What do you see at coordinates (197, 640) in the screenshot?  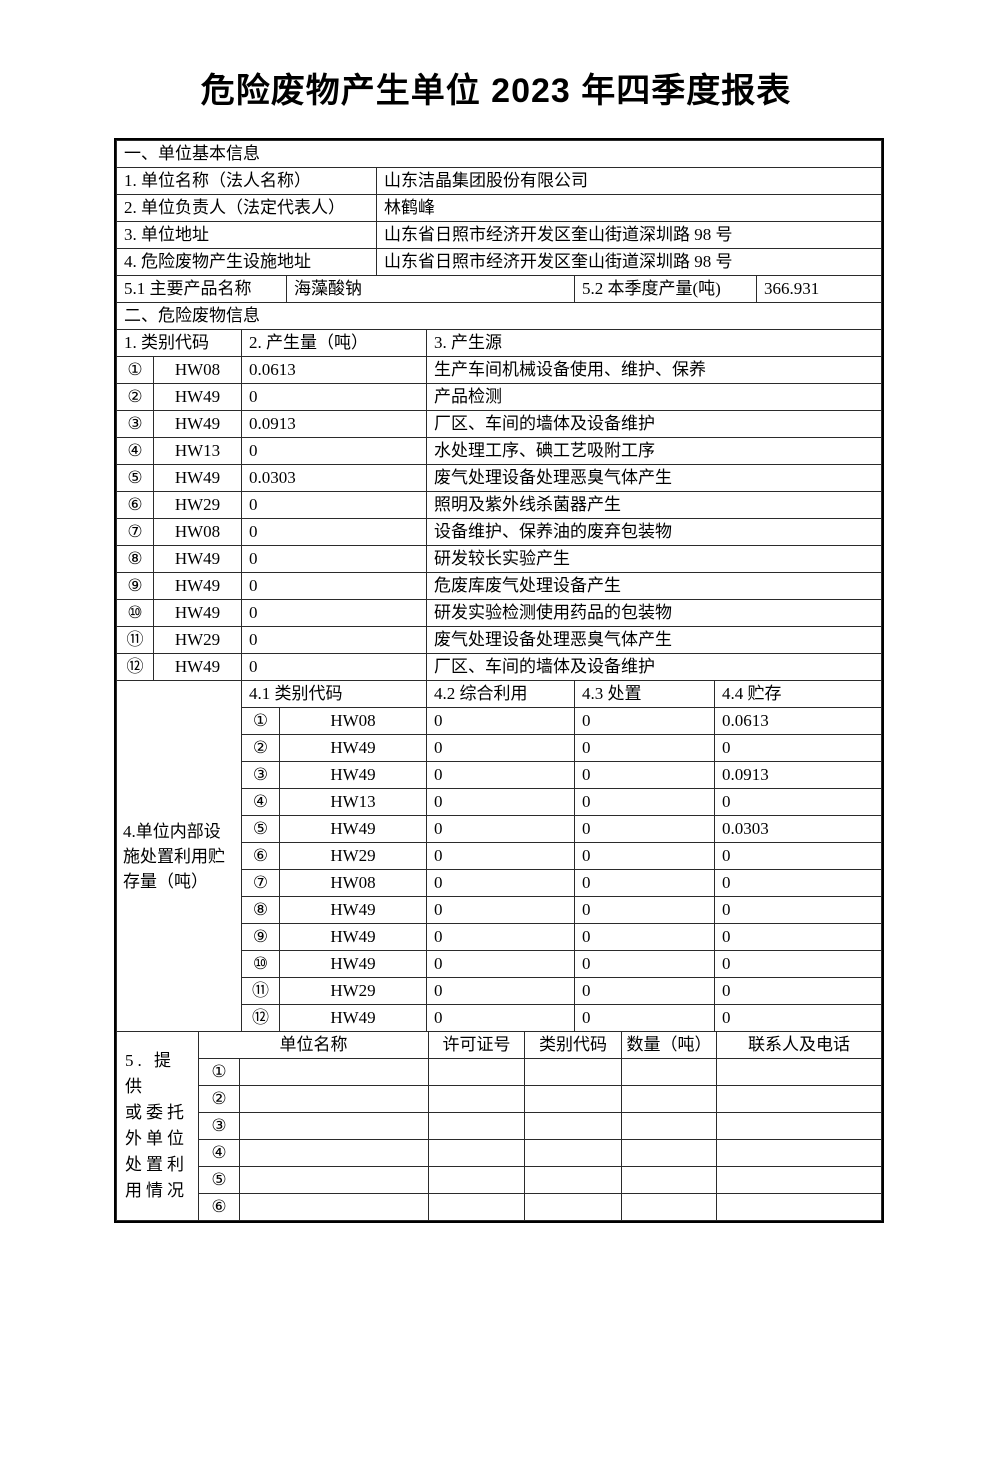 I see `waste-code: HW29` at bounding box center [197, 640].